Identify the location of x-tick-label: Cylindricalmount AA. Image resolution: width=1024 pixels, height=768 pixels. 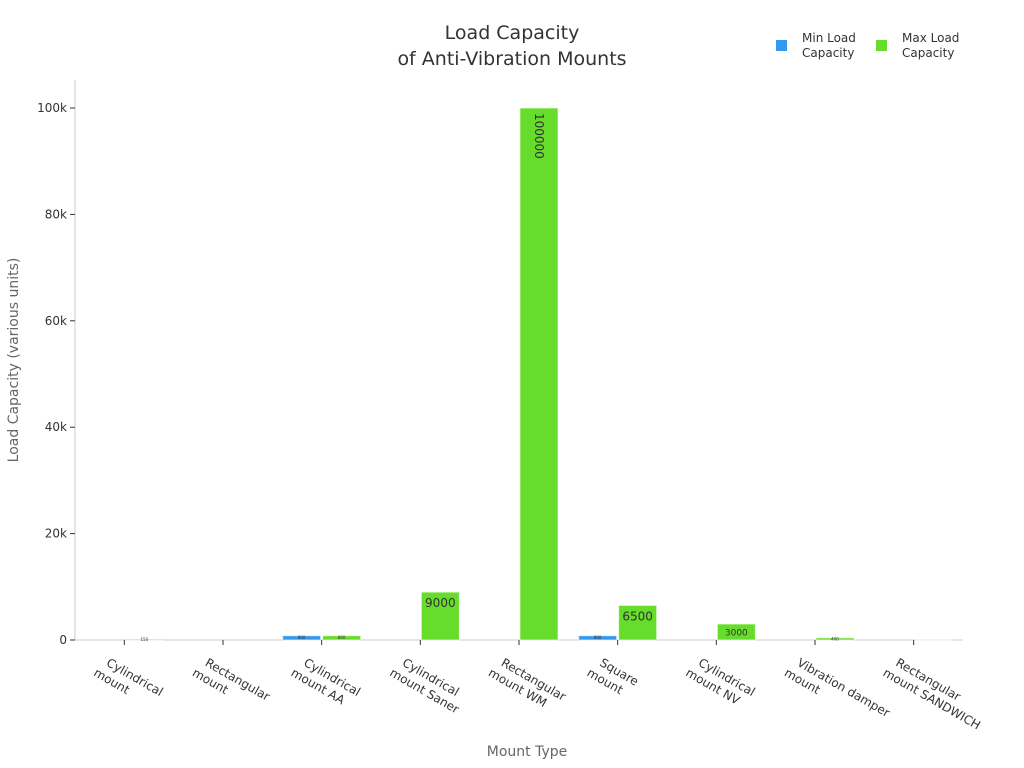
(326, 682).